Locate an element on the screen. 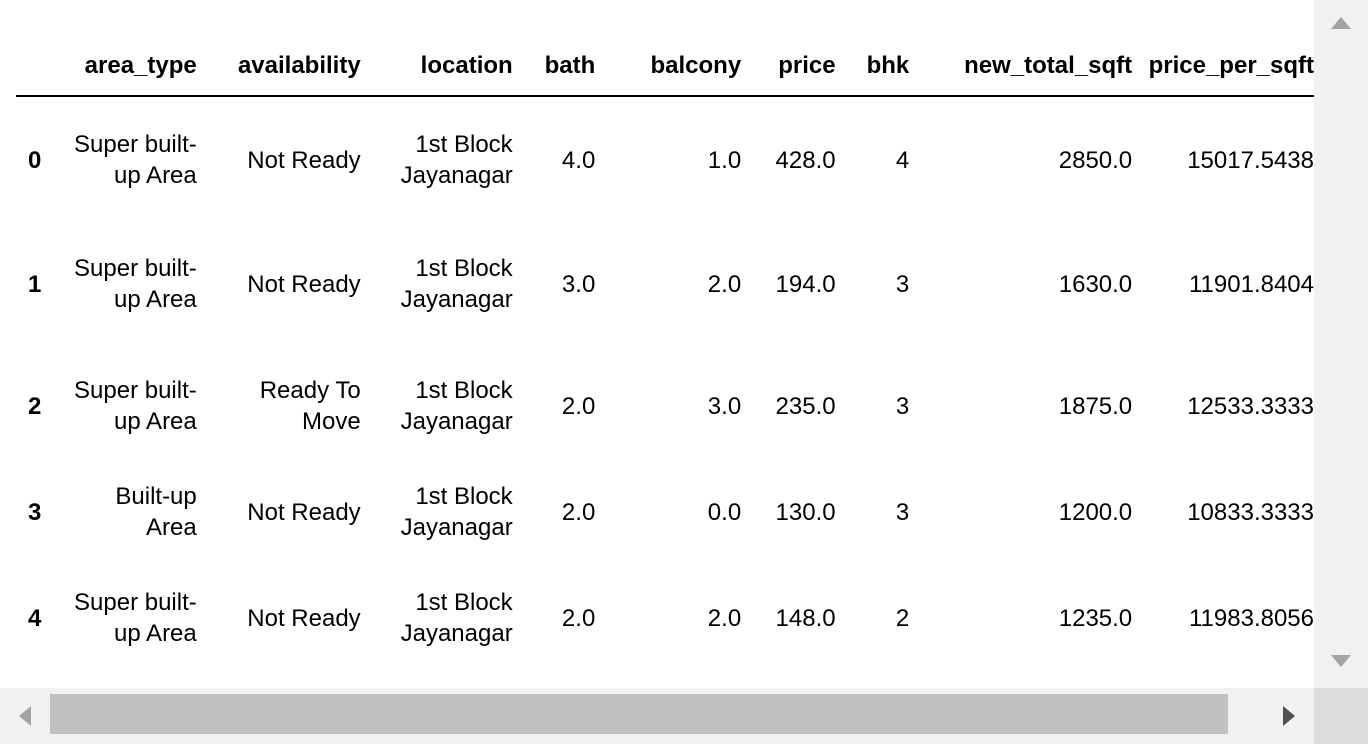 Image resolution: width=1368 pixels, height=744 pixels. horizontal-scroll-thumb is located at coordinates (639, 714).